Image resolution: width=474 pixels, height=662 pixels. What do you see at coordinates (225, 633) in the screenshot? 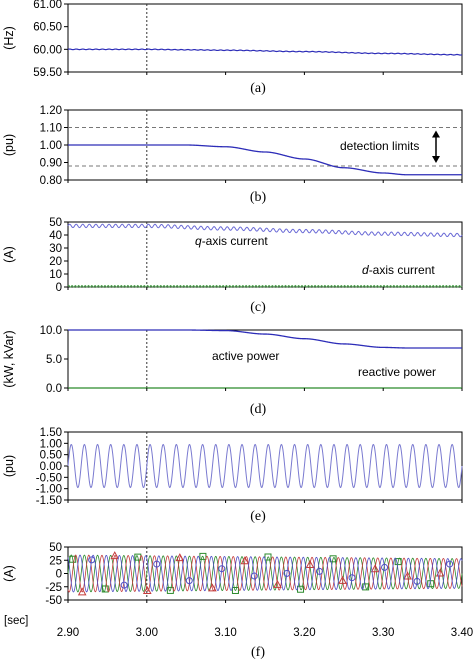
I see `x-tick-label: 3.10` at bounding box center [225, 633].